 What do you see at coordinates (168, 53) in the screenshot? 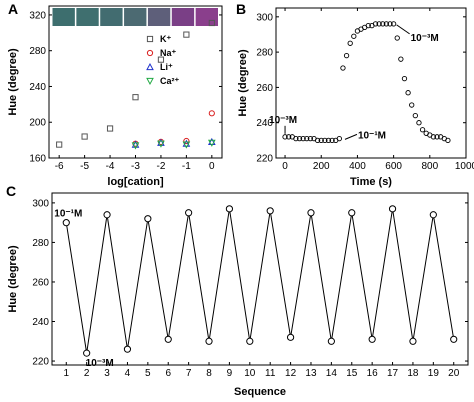
I see `a-legend-label: Na⁺` at bounding box center [168, 53].